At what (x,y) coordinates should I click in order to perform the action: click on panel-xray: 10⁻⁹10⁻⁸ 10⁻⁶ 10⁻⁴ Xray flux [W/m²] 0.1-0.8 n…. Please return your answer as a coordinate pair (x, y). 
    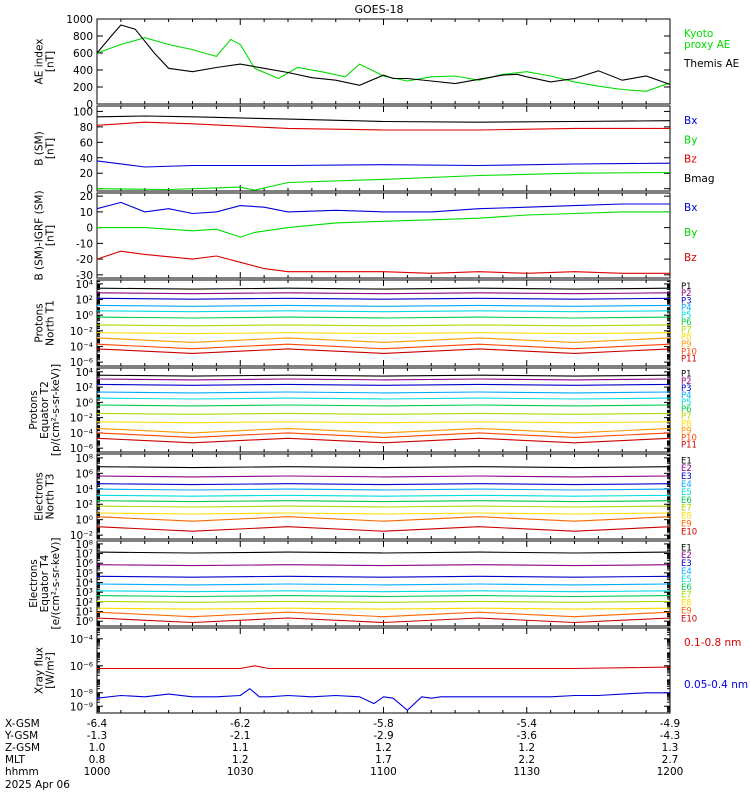
    Looking at the image, I should click on (391, 670).